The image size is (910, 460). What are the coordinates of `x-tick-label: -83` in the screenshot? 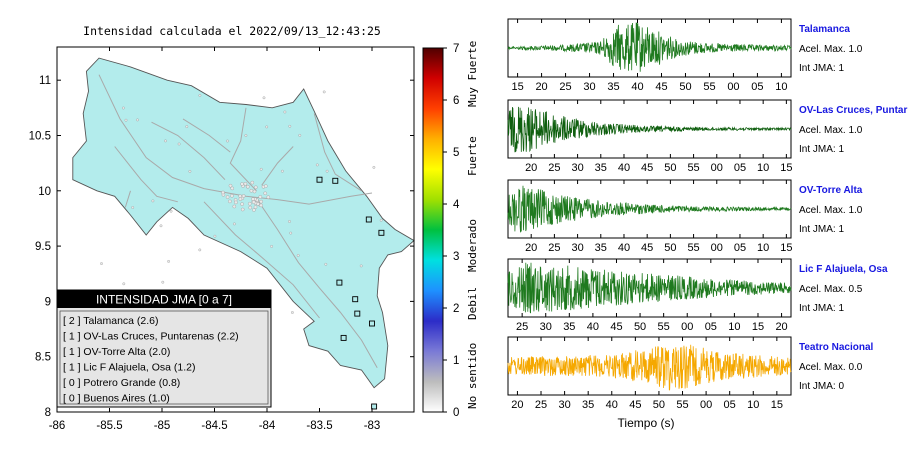 It's located at (372, 426).